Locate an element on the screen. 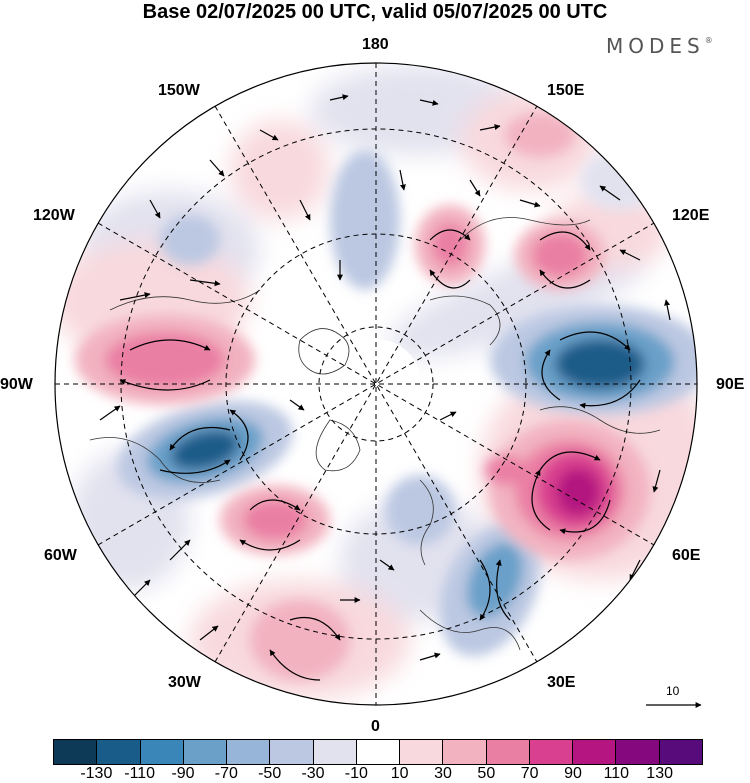 The image size is (750, 783). colorbar-tick-label: -70 is located at coordinates (226, 773).